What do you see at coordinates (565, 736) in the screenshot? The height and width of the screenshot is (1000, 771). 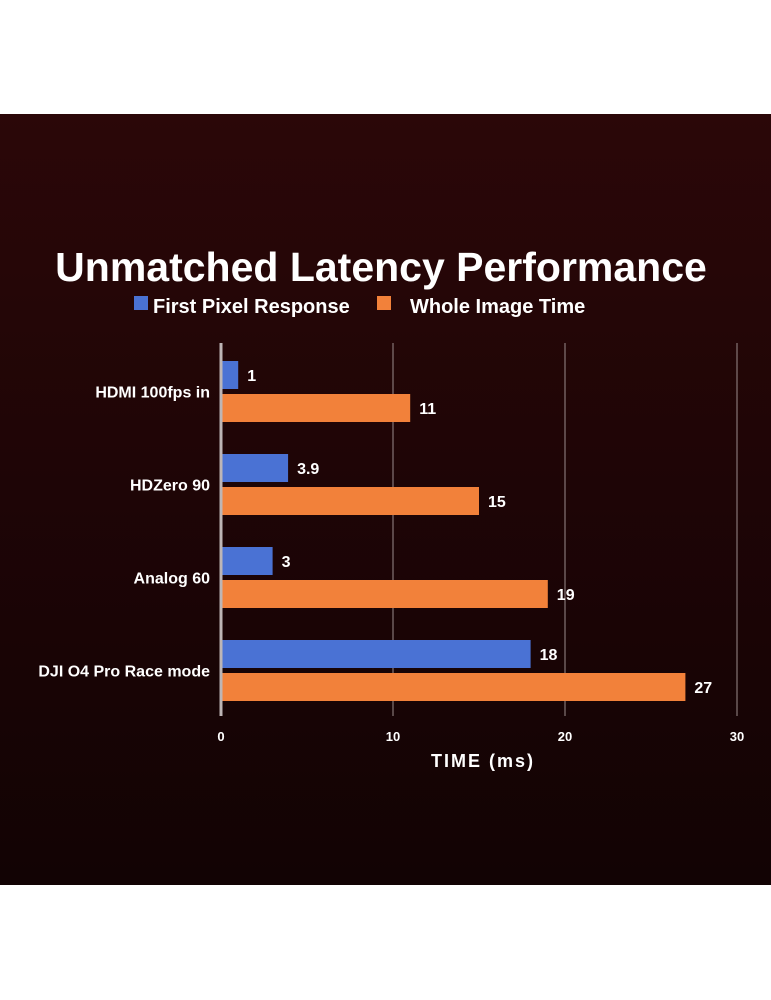 I see `x-tick-label: 20` at bounding box center [565, 736].